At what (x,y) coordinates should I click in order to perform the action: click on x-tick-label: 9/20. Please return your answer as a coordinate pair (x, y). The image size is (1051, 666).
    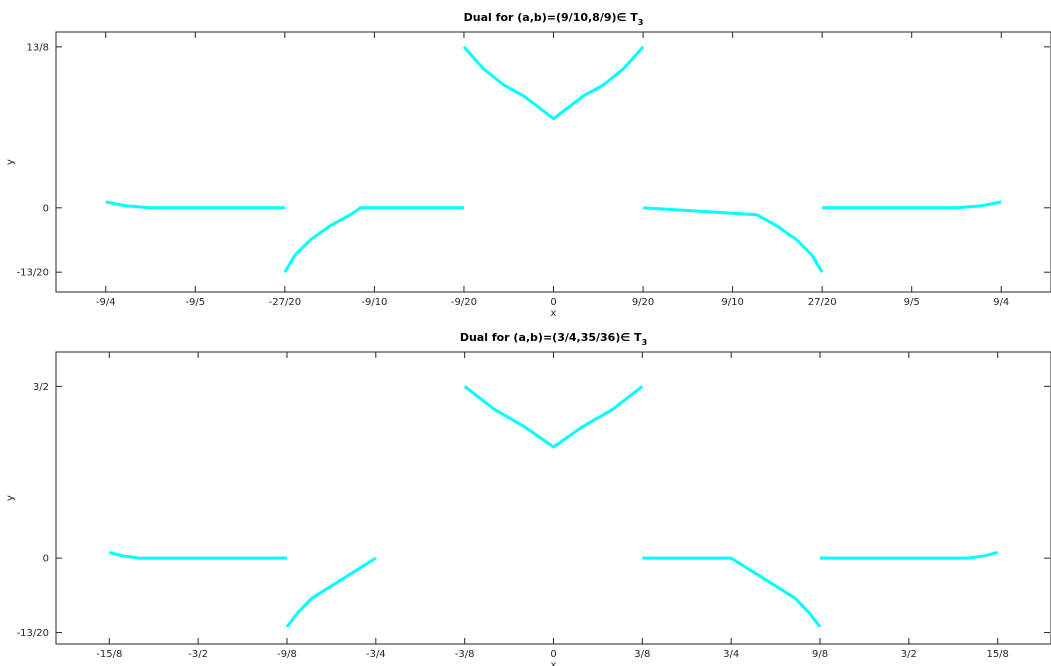
    Looking at the image, I should click on (643, 302).